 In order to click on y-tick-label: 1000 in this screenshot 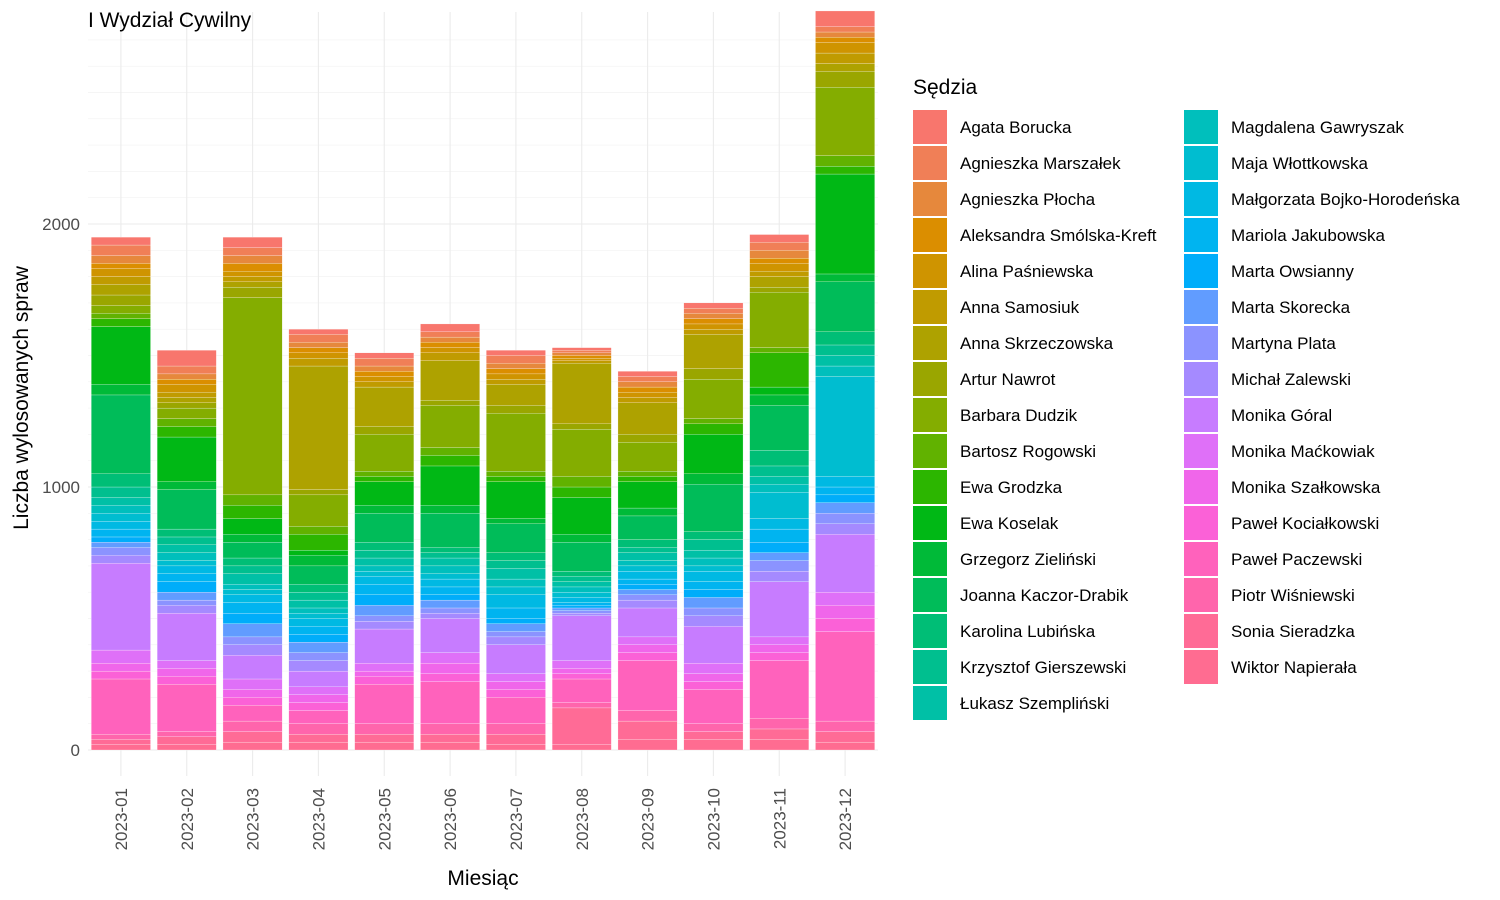, I will do `click(61, 487)`.